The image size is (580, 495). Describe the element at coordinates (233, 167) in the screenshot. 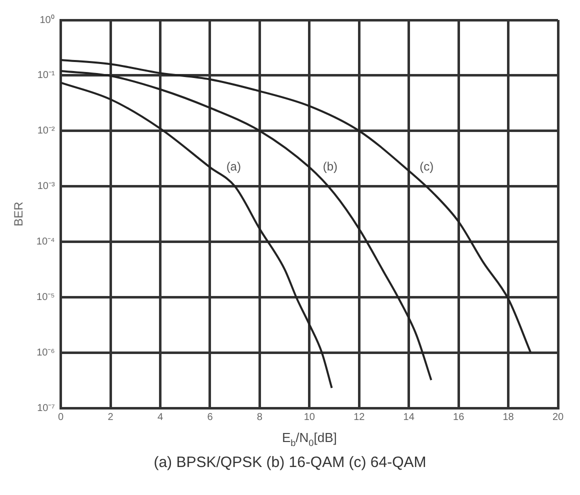

I see `series-label: (a)` at that location.